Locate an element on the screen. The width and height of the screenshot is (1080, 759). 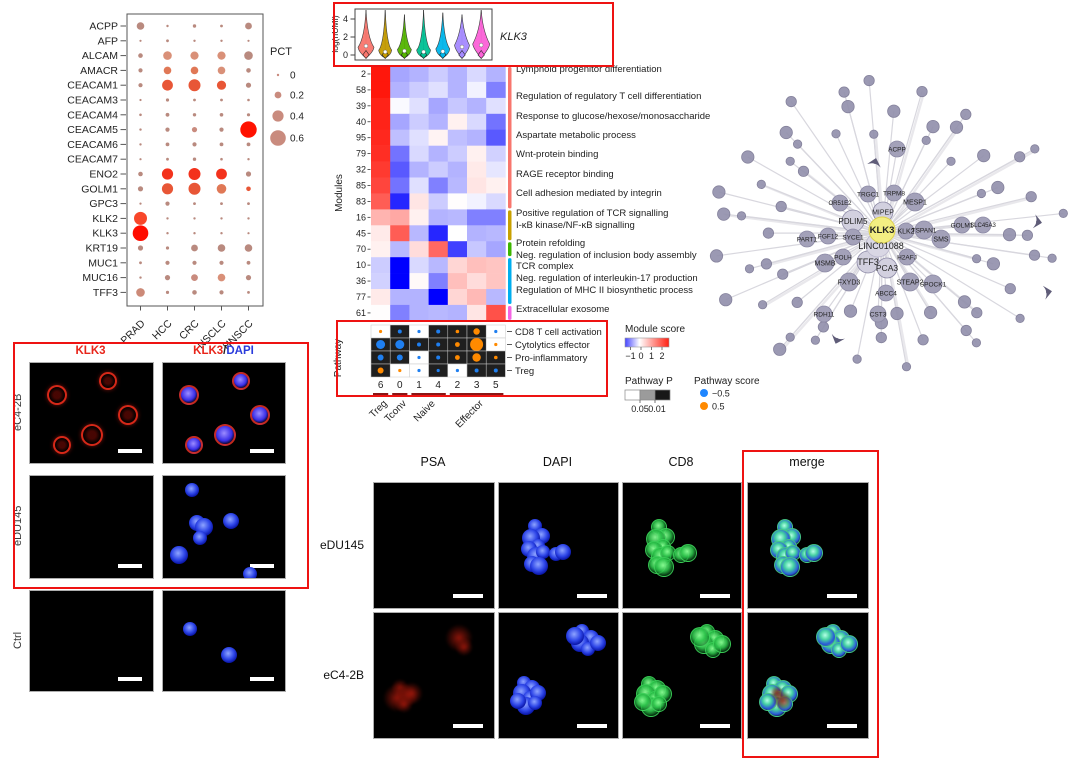
matrix-cluster-label: Effector is located at coordinates (470, 414).